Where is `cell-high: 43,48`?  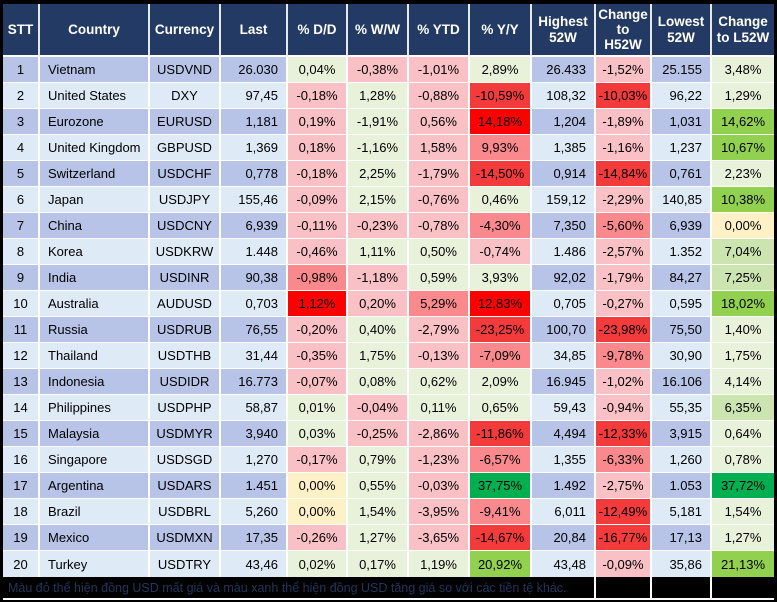
cell-high: 43,48 is located at coordinates (564, 564).